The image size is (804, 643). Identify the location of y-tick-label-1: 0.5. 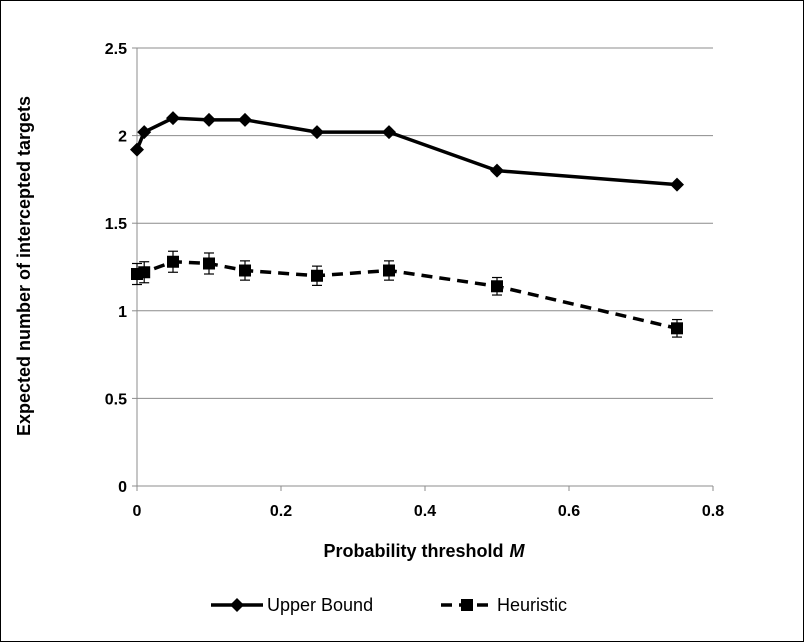
(116, 399).